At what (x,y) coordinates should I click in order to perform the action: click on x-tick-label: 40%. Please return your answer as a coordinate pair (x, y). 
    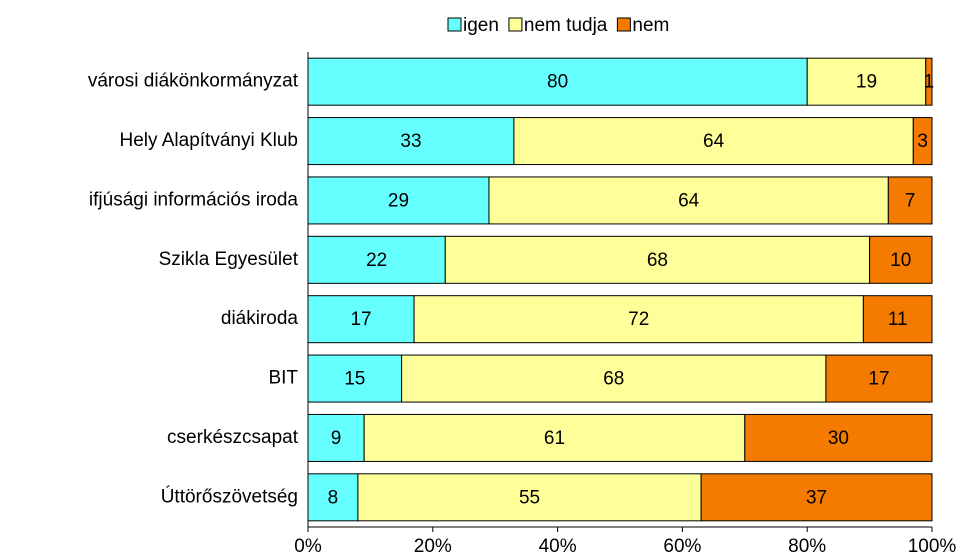
    Looking at the image, I should click on (558, 546).